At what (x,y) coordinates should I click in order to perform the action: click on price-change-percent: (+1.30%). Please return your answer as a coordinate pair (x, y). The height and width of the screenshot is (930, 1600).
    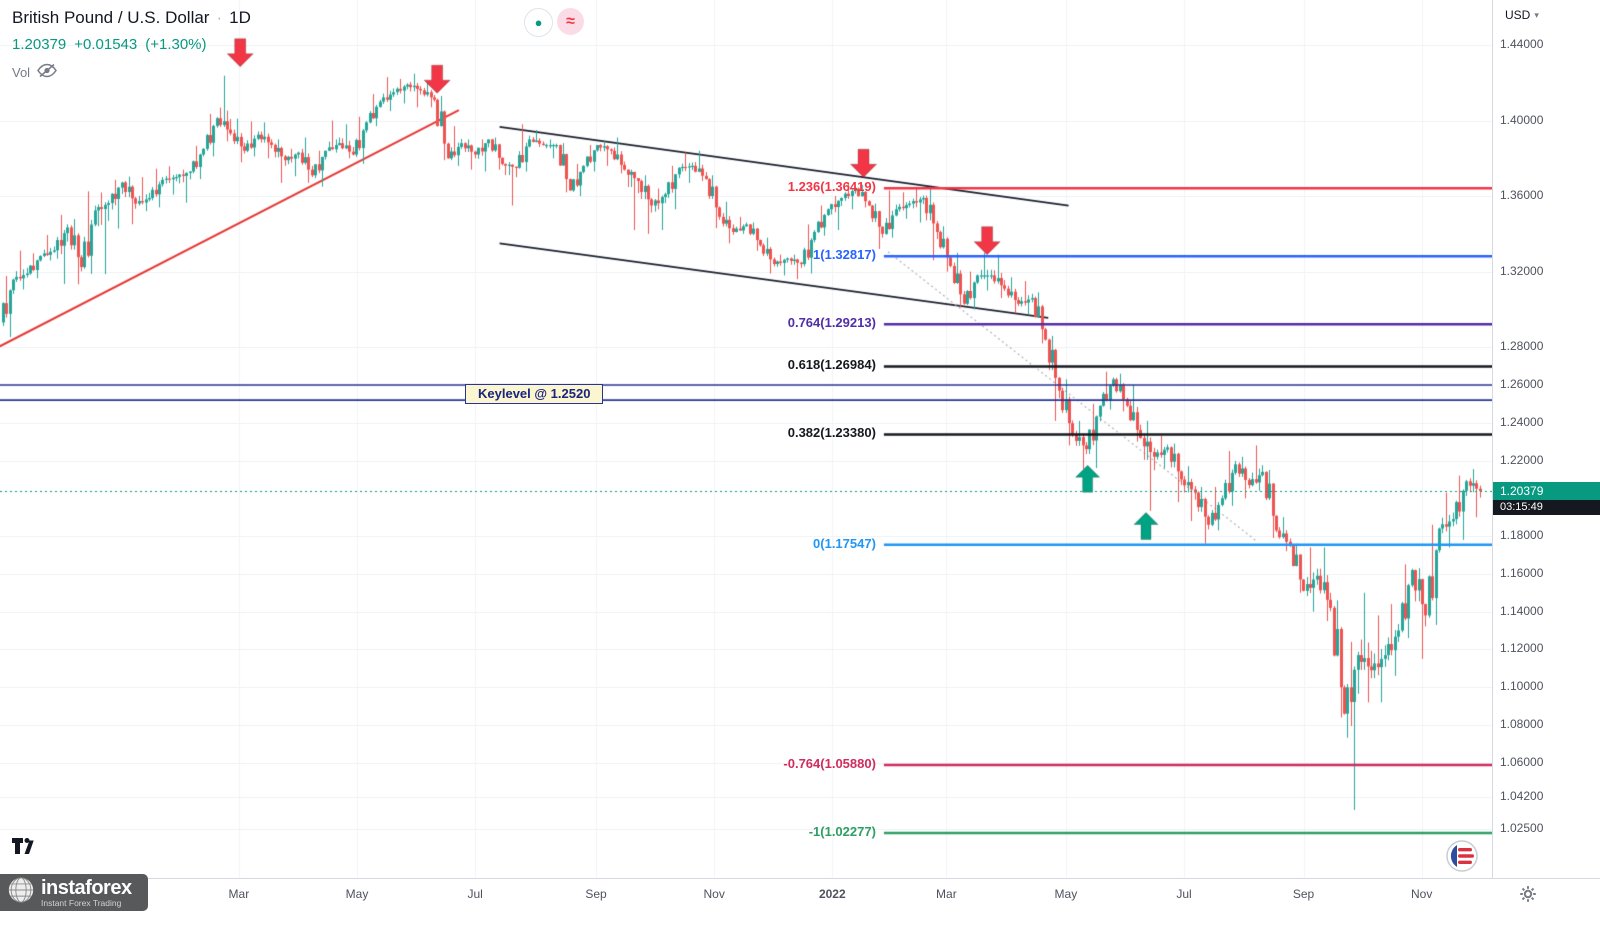
    Looking at the image, I should click on (176, 44).